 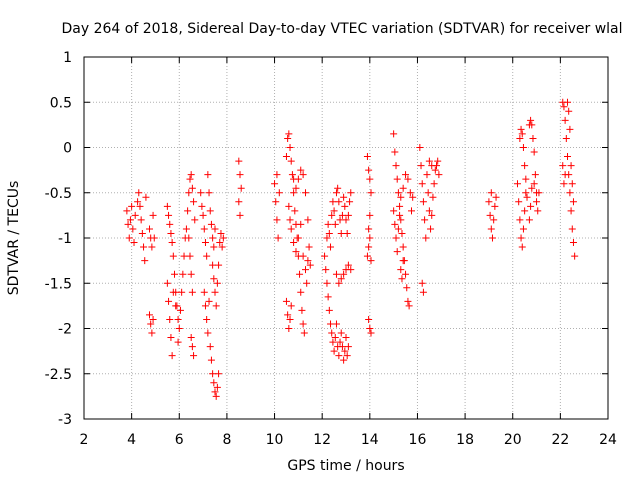 What do you see at coordinates (14, 238) in the screenshot?
I see `y-axis-label: SDTVAR / TECUs` at bounding box center [14, 238].